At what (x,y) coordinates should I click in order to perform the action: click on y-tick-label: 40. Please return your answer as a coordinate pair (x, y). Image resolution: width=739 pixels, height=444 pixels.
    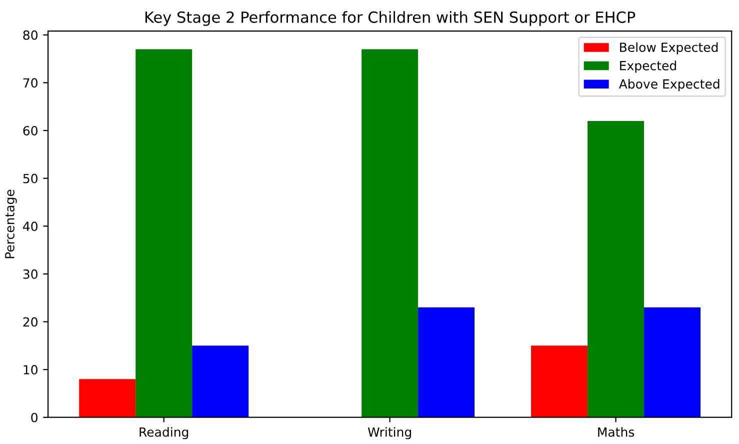
    Looking at the image, I should click on (30, 227).